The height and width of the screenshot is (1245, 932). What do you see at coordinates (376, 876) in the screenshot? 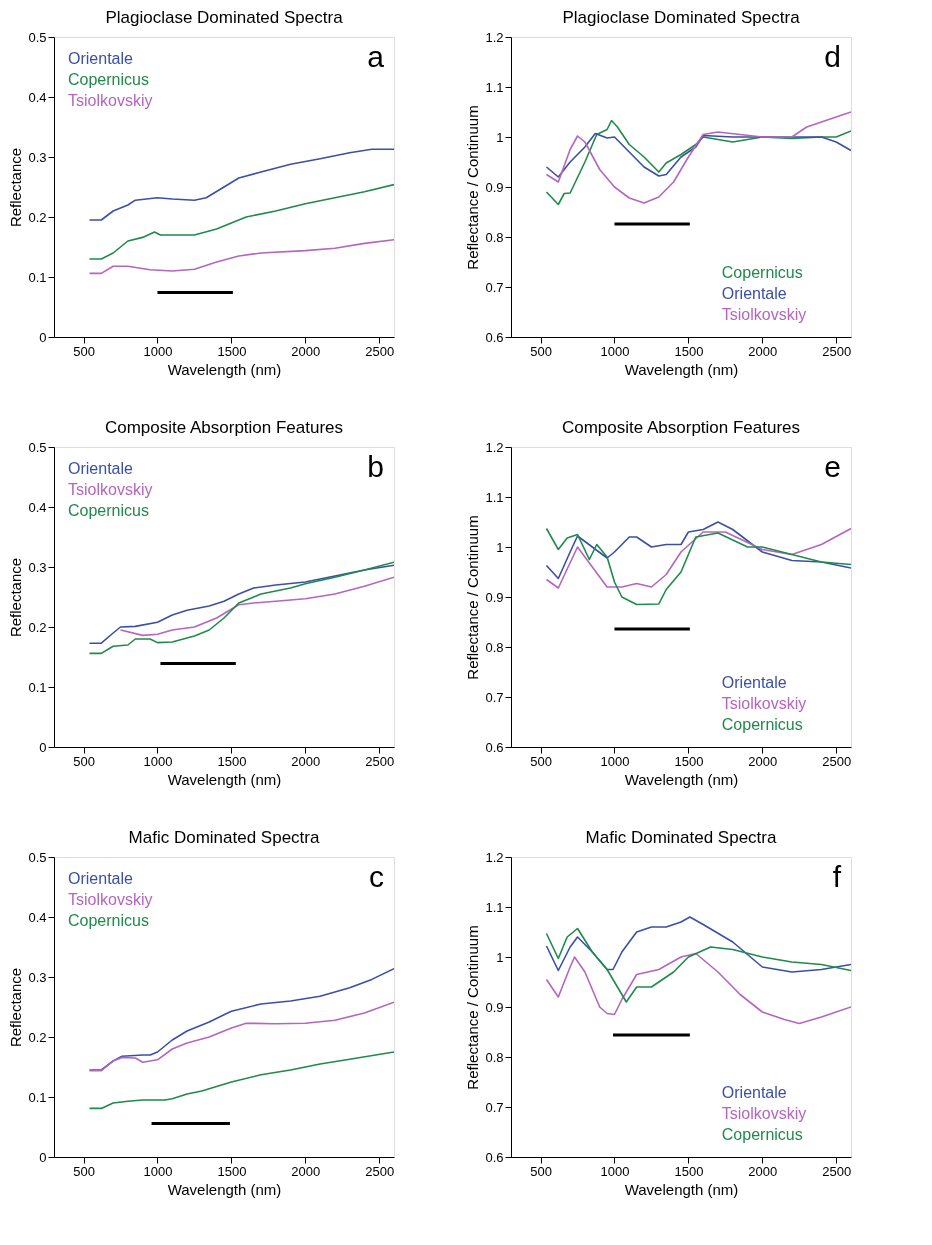
I see `annotation: c` at bounding box center [376, 876].